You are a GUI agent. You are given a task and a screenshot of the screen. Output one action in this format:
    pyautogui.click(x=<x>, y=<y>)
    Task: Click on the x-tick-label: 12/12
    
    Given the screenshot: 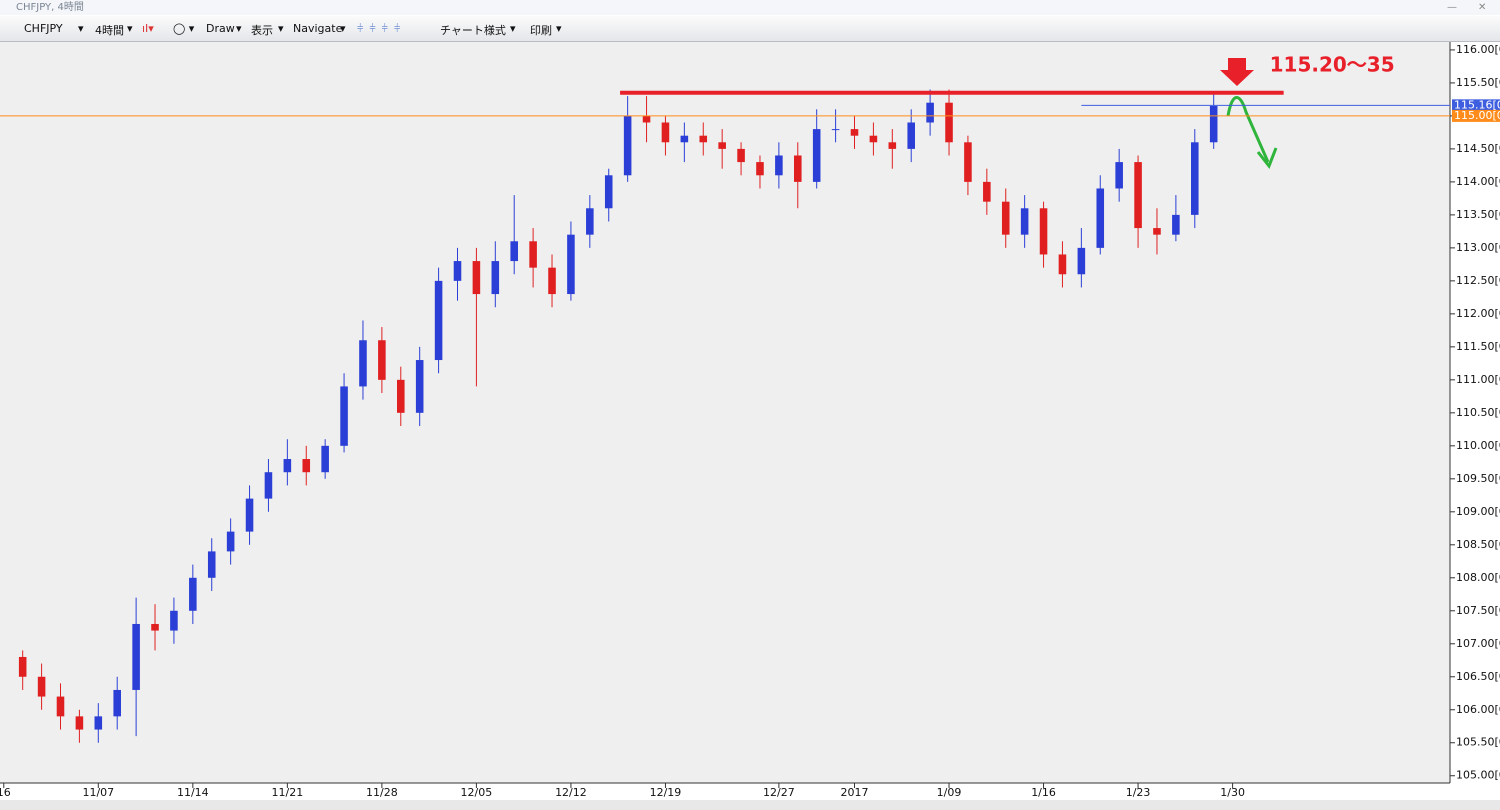 What is the action you would take?
    pyautogui.click(x=571, y=792)
    